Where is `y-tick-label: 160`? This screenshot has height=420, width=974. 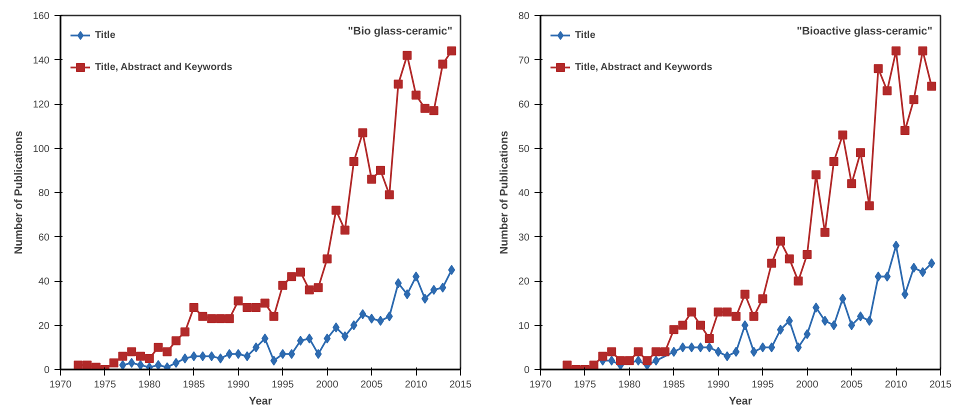 y-tick-label: 160 is located at coordinates (41, 16).